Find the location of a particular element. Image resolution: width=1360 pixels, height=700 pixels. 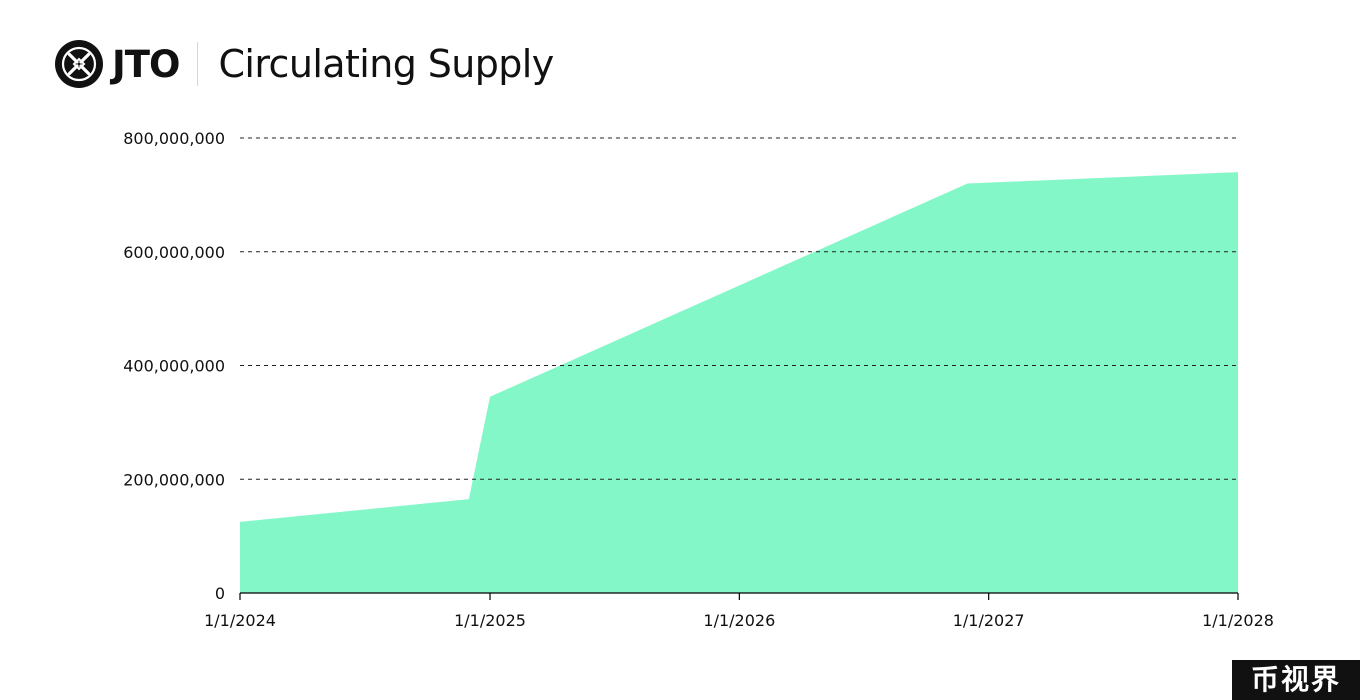

brand-name: JTO is located at coordinates (146, 64).